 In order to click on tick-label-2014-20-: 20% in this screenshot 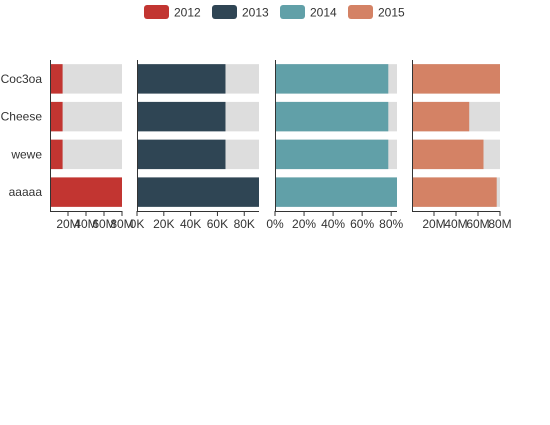, I will do `click(304, 224)`.